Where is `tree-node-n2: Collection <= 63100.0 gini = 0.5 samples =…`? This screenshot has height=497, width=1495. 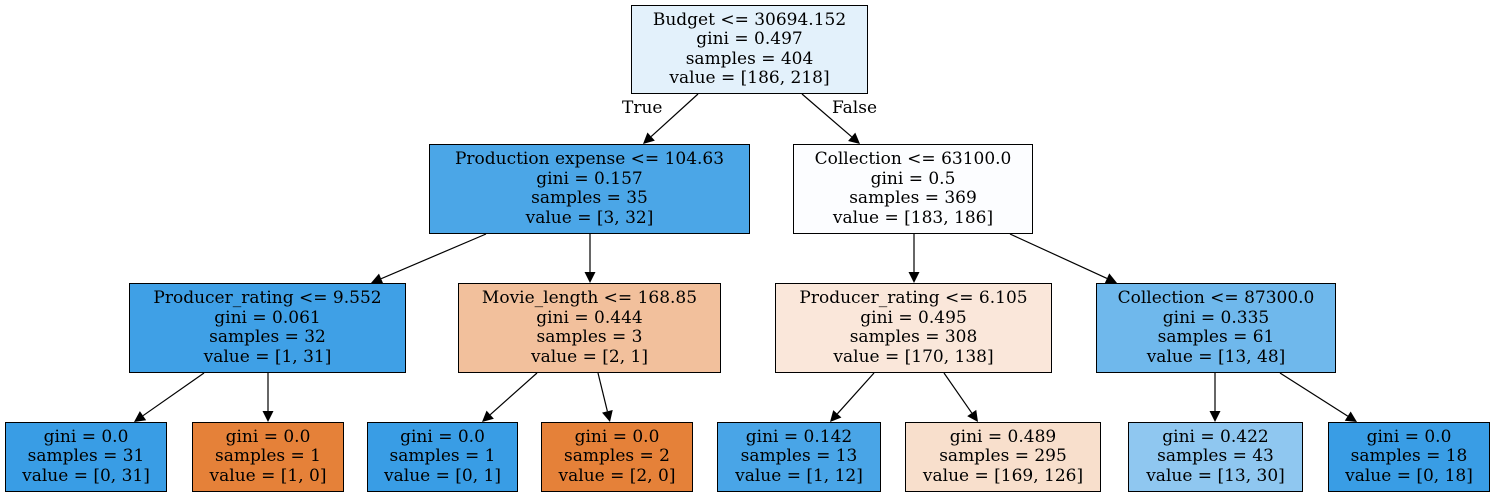
tree-node-n2: Collection <= 63100.0 gini = 0.5 samples =… is located at coordinates (913, 189).